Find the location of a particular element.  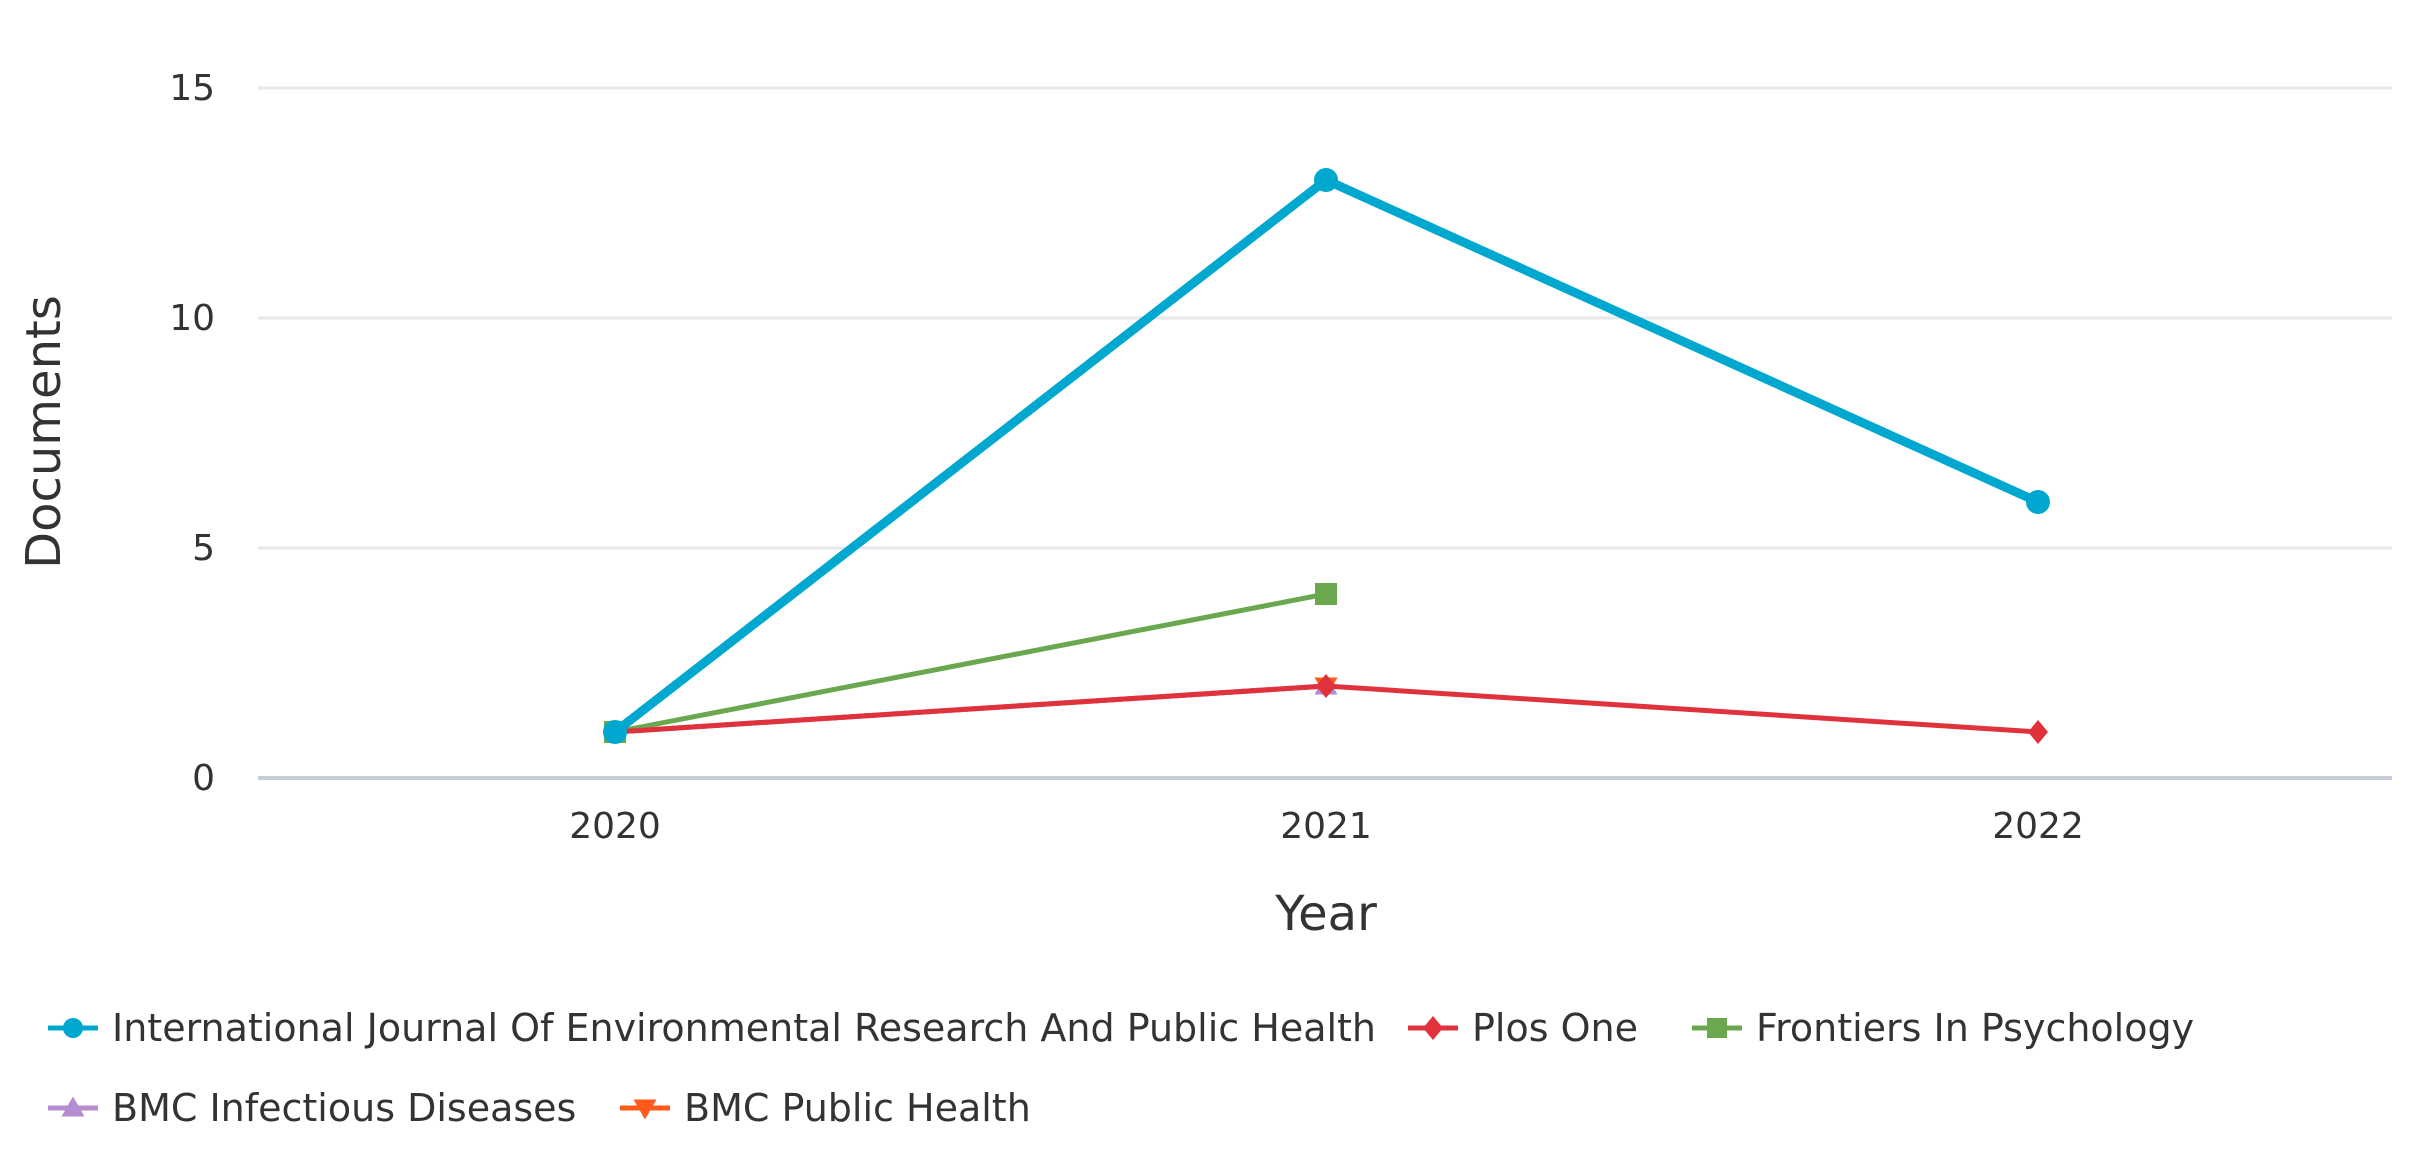

series-line-frontiers-in-psychology is located at coordinates (970, 663).